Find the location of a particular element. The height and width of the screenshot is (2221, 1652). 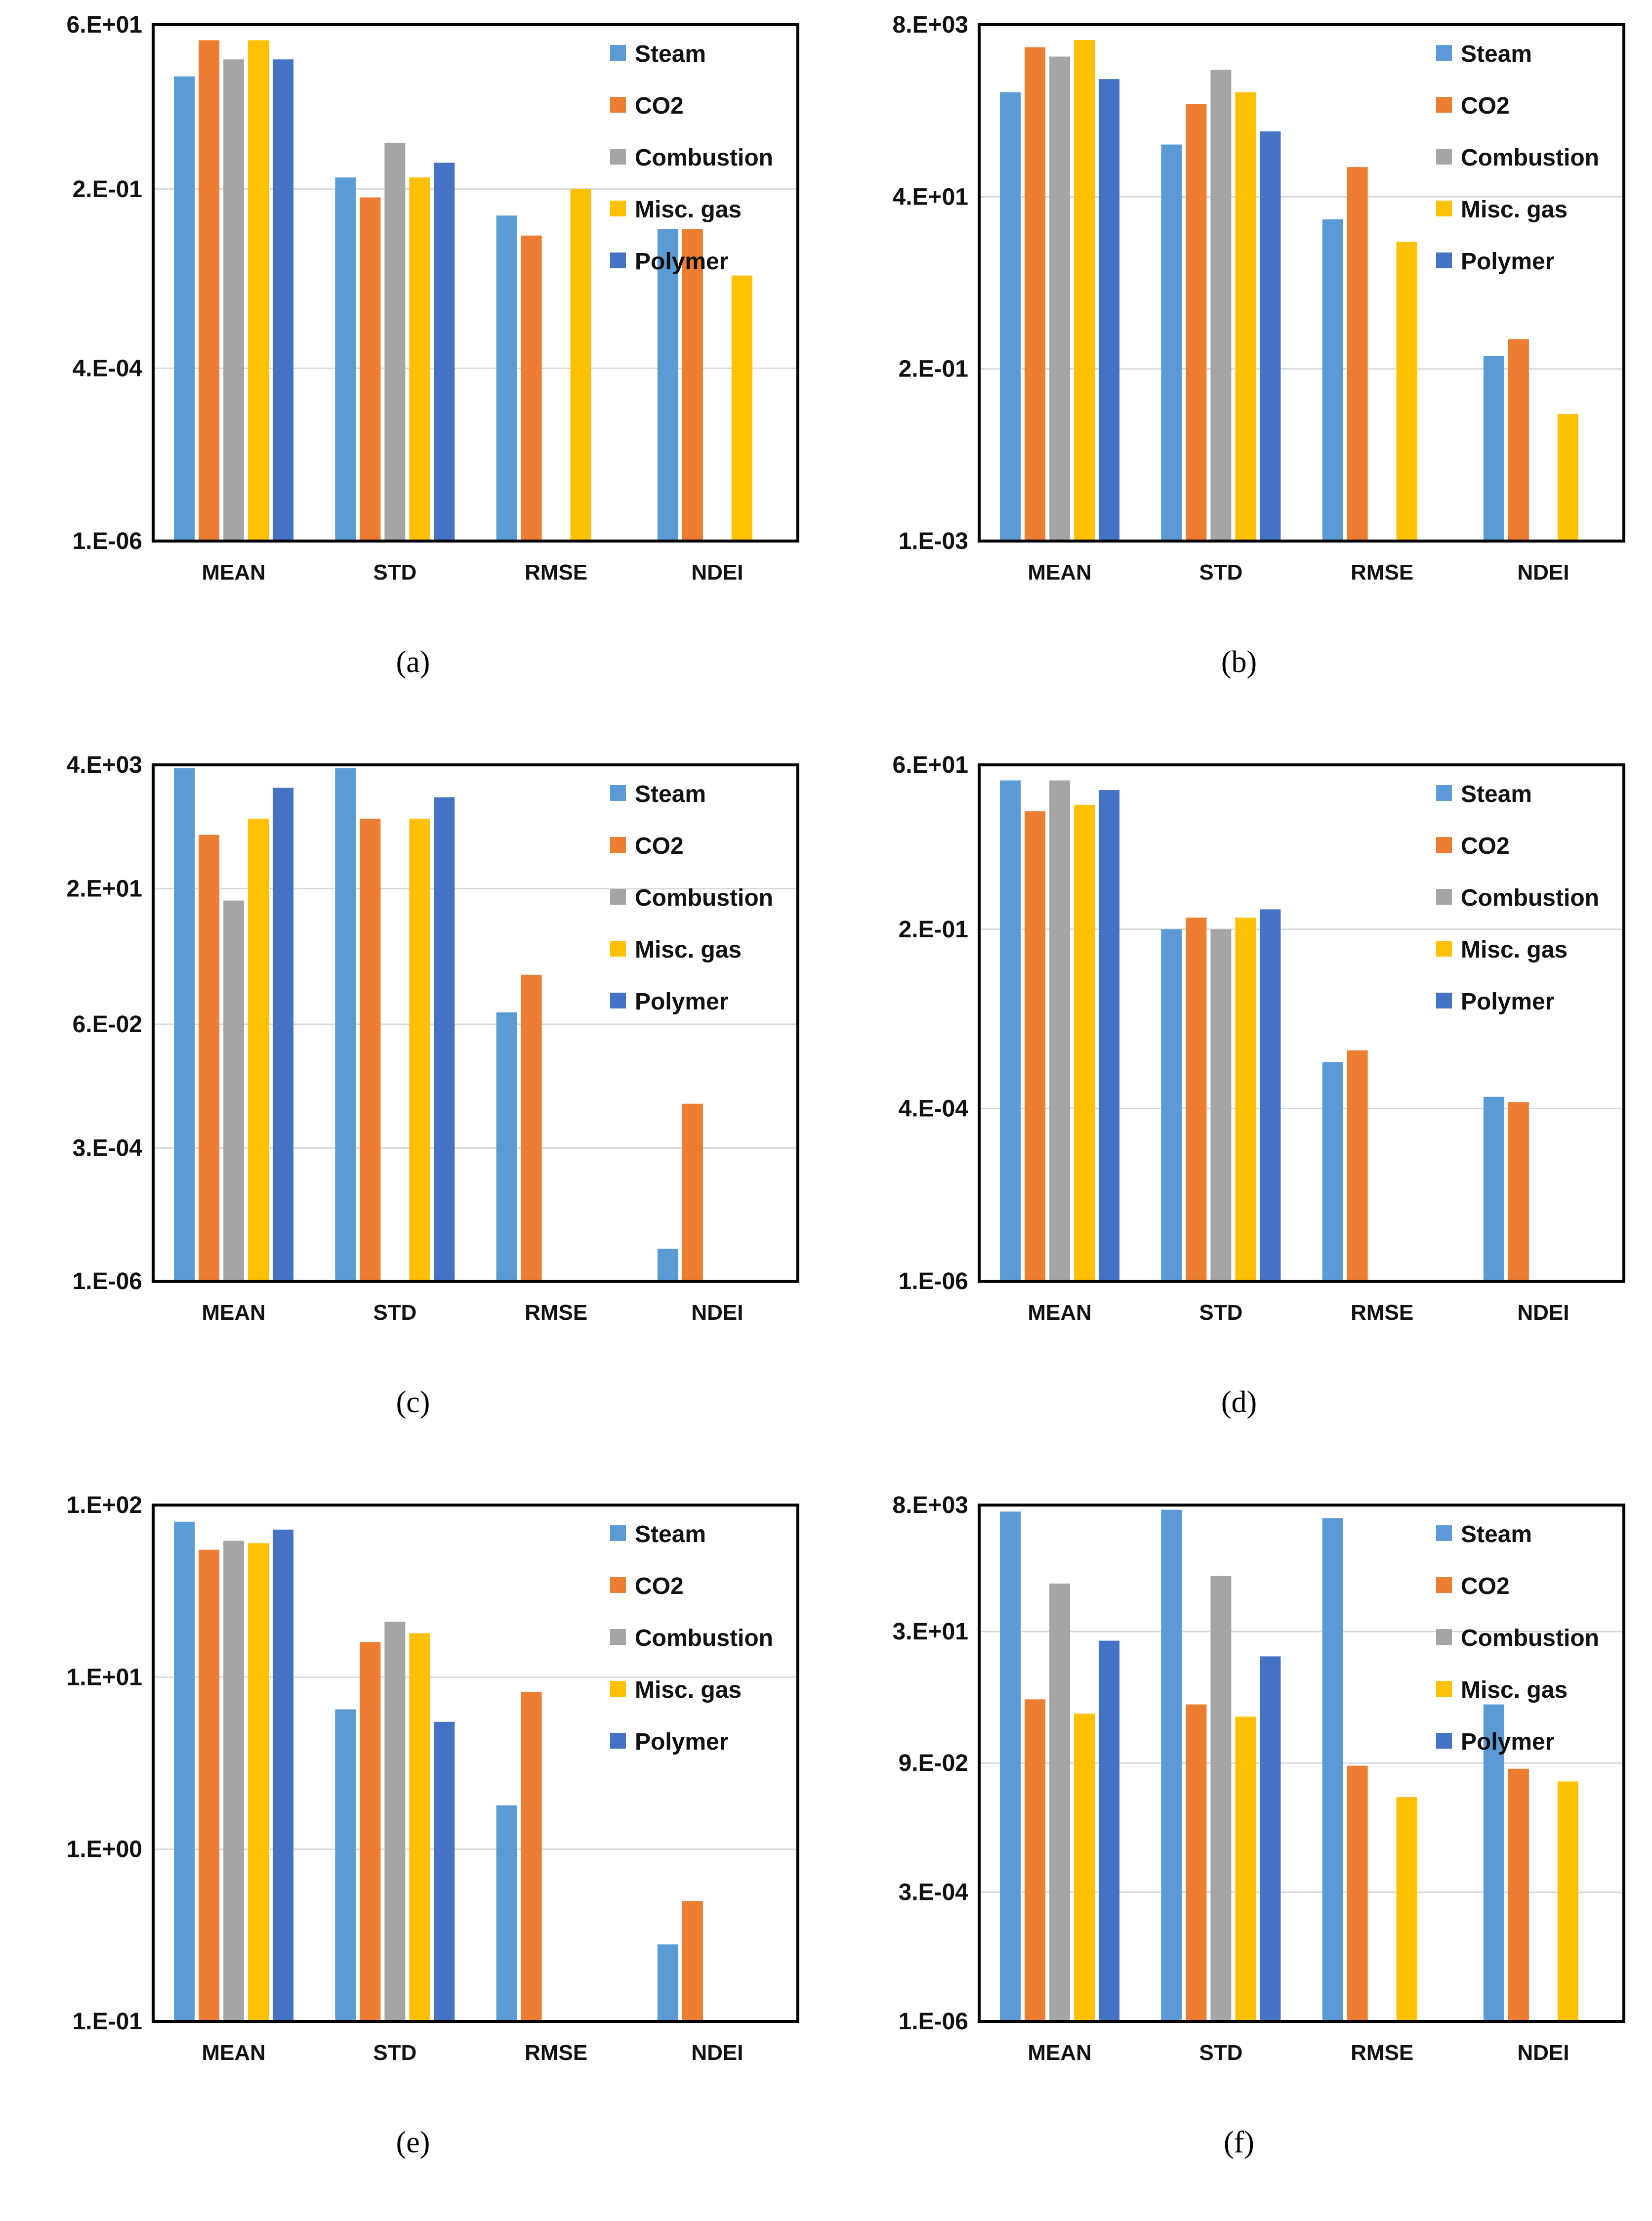

y-tick-label: 1.E-01 is located at coordinates (107, 2022).